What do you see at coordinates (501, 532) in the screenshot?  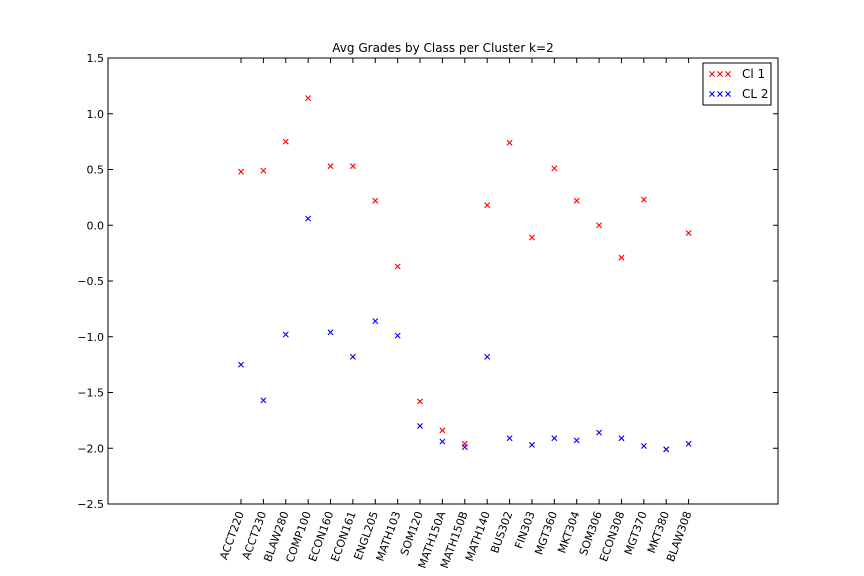 I see `x-tick-label: BUS302` at bounding box center [501, 532].